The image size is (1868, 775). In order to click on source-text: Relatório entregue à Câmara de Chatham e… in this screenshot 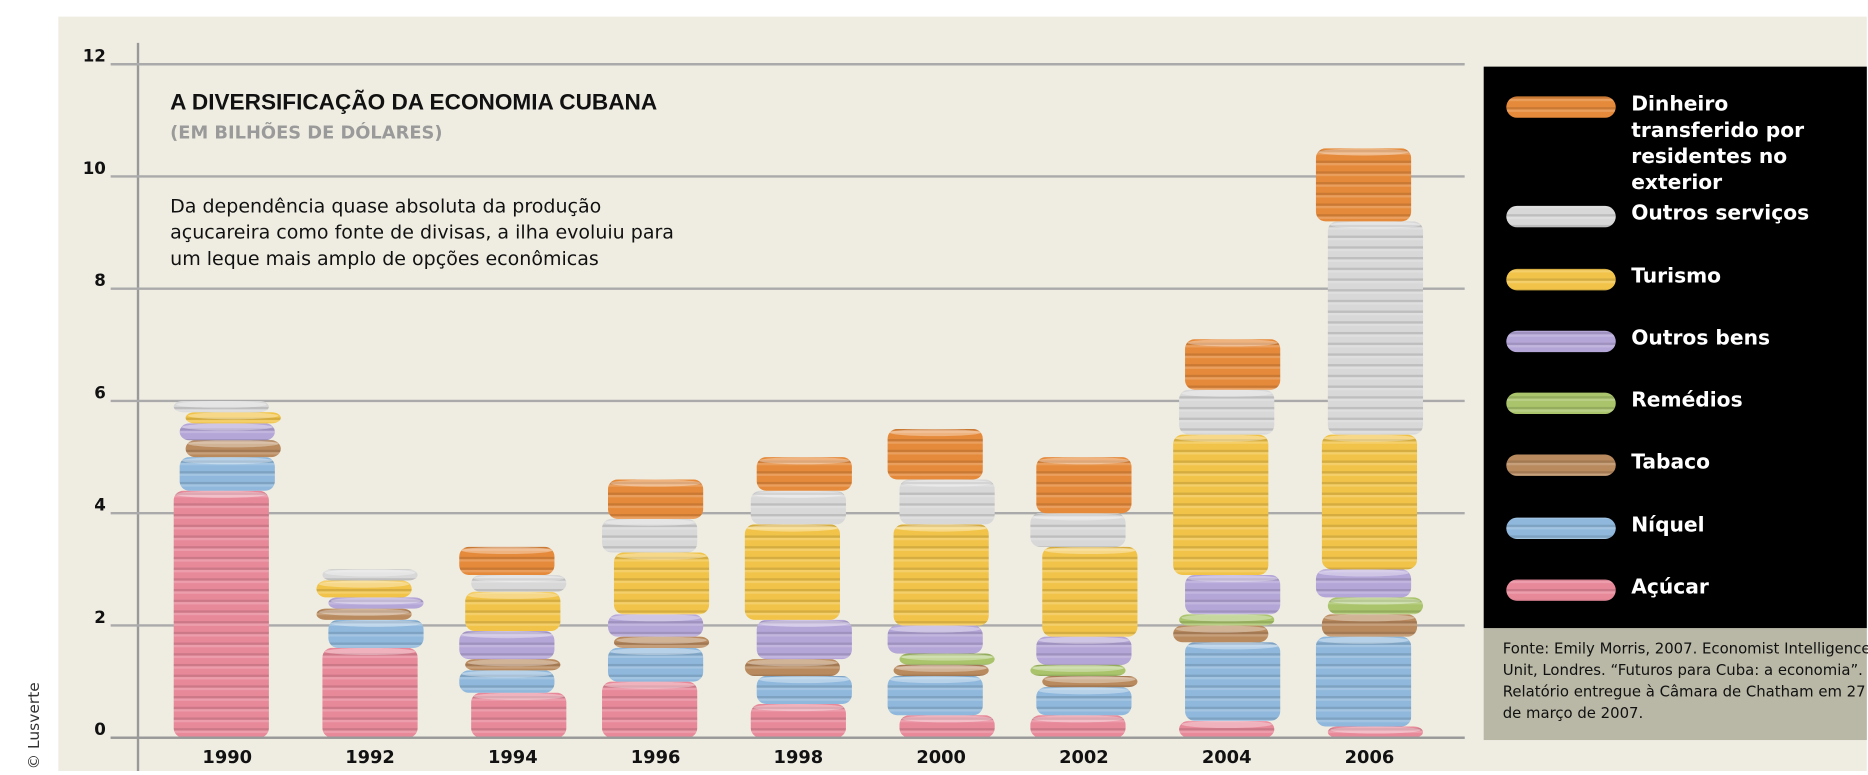, I will do `click(1684, 691)`.